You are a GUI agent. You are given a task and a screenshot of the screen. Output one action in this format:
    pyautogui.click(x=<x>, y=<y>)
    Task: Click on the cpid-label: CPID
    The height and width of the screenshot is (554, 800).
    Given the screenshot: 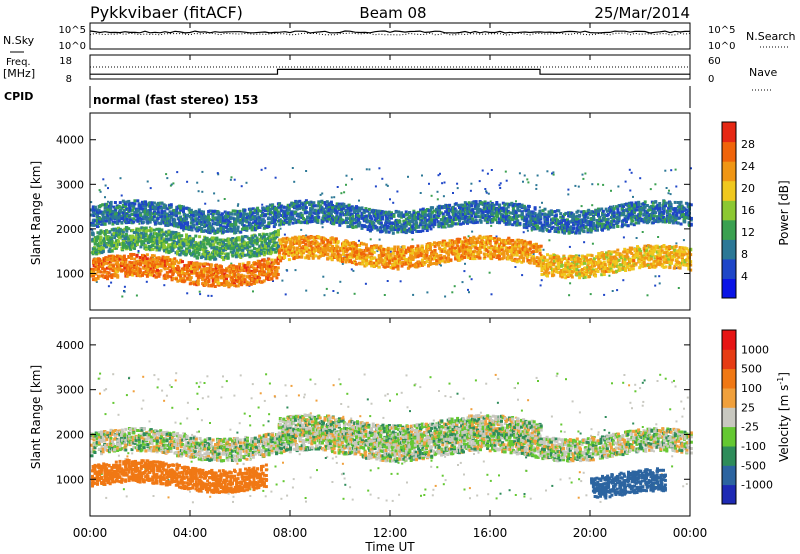 What is the action you would take?
    pyautogui.click(x=18, y=96)
    